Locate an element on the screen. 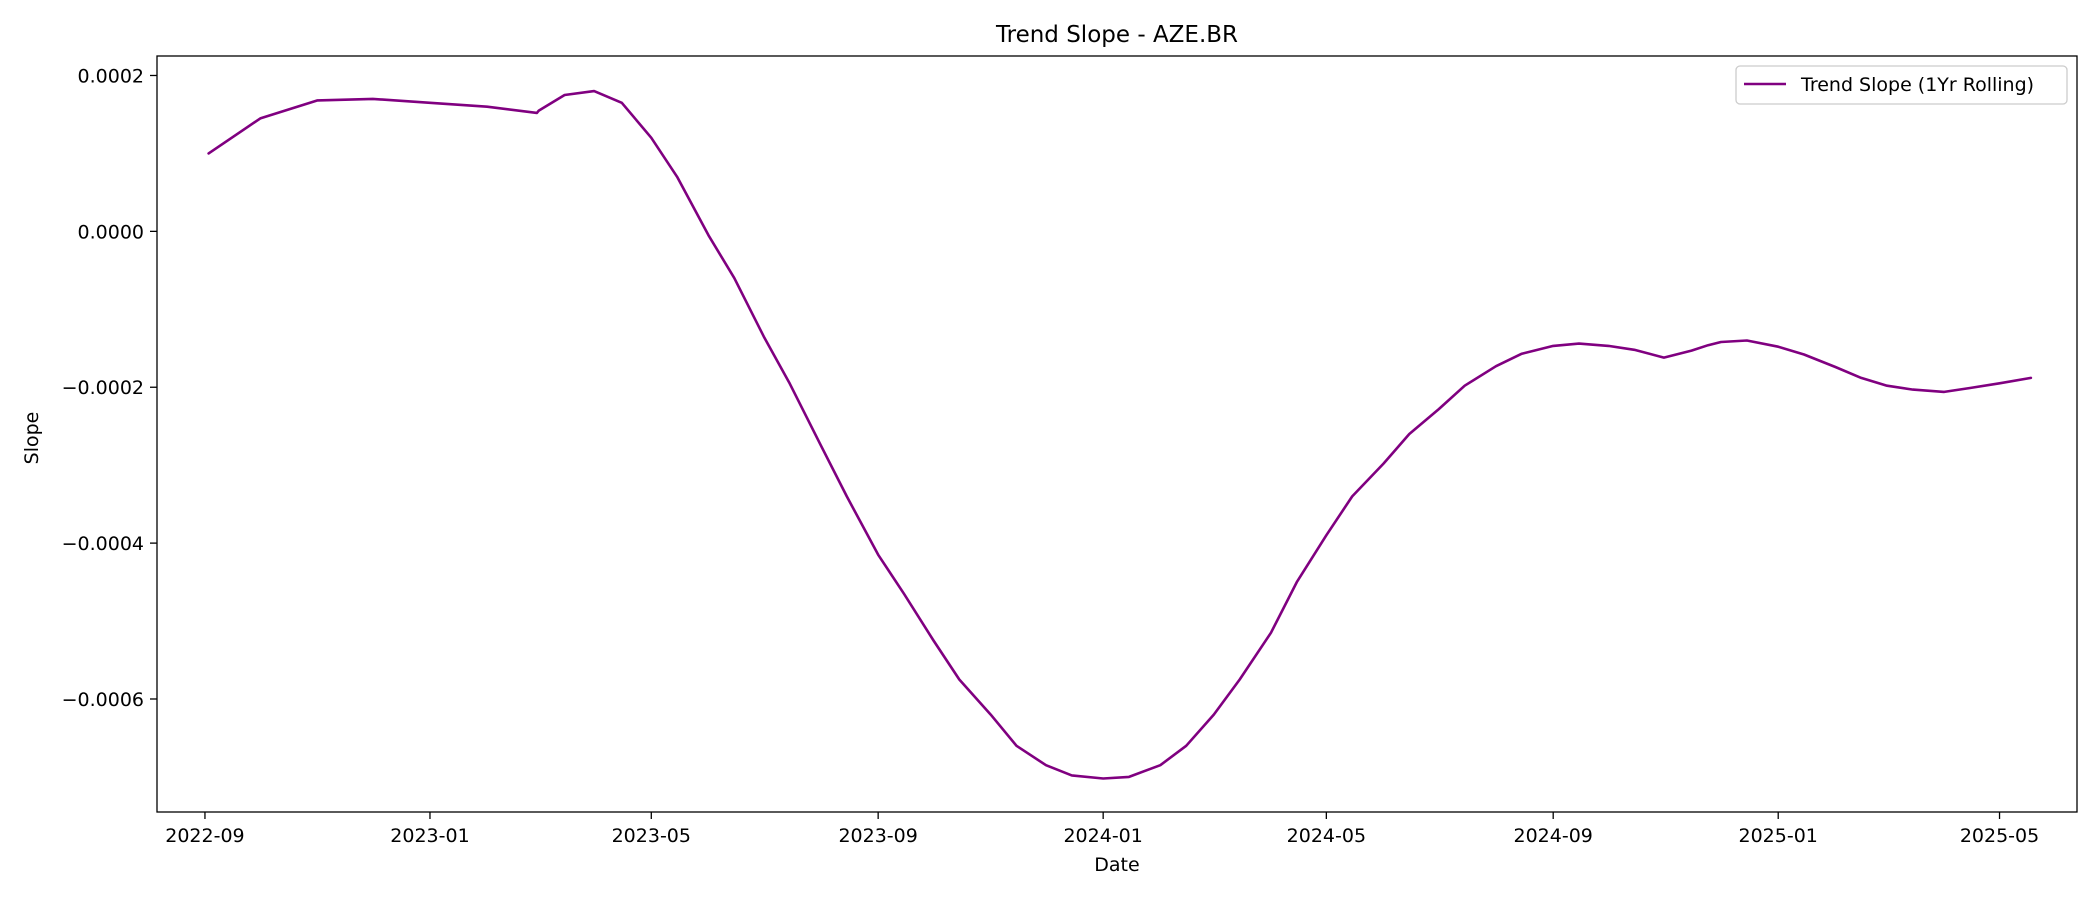 This screenshot has width=2100, height=900. x-tick-label: 2023-01 is located at coordinates (429, 836).